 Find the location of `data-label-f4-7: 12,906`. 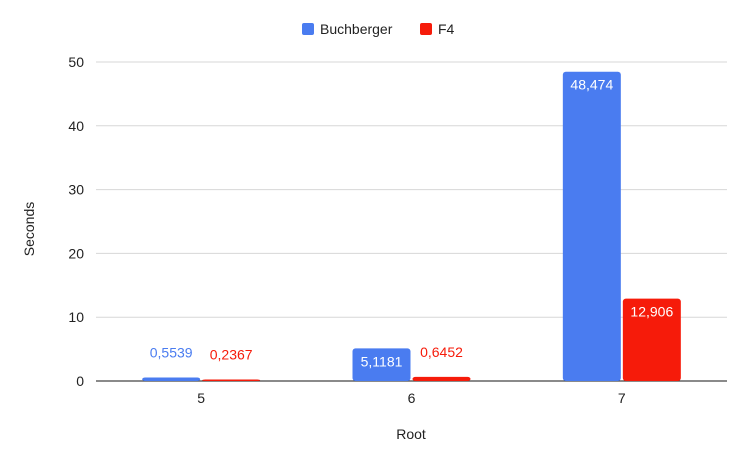

data-label-f4-7: 12,906 is located at coordinates (651, 312).